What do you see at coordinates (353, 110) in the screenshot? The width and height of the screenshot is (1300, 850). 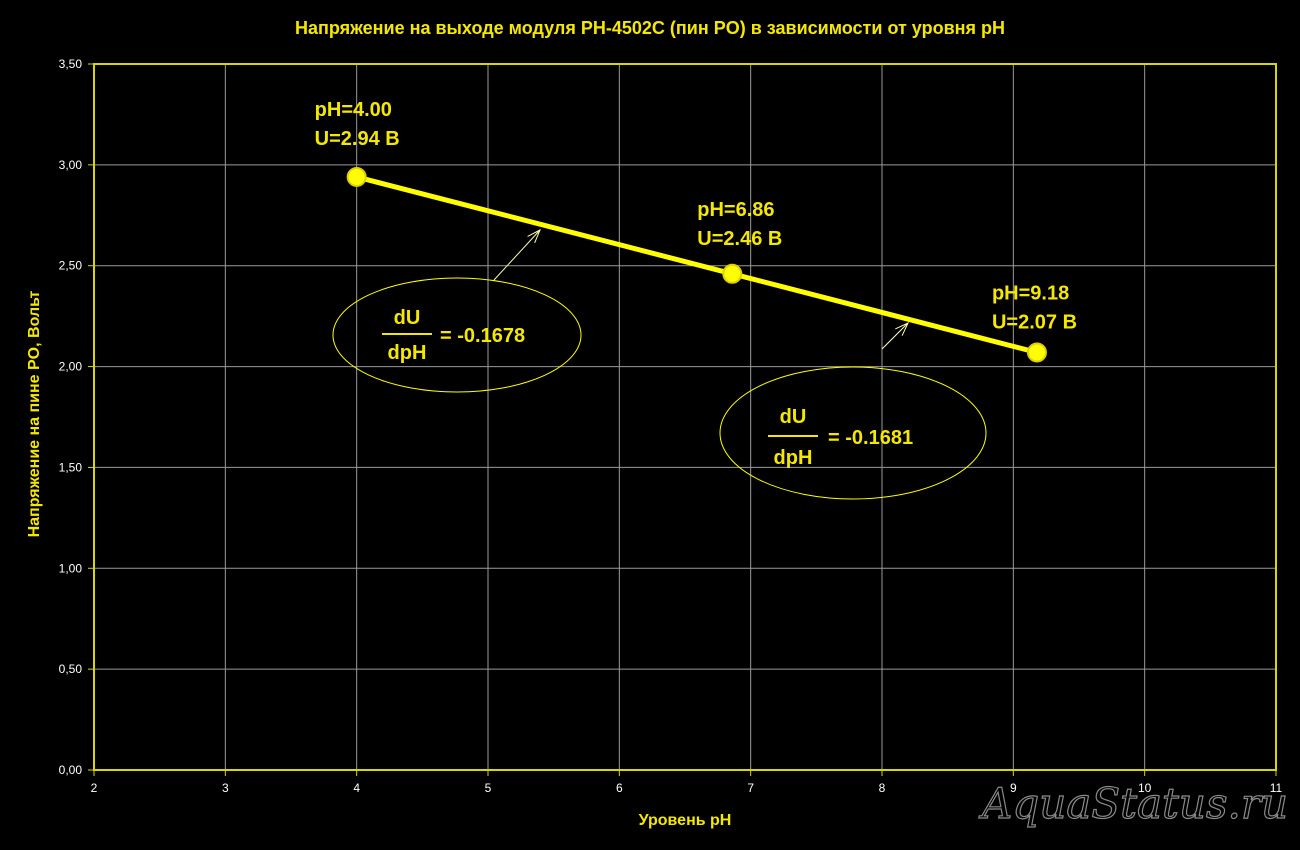 I see `data-label: pH=4.00` at bounding box center [353, 110].